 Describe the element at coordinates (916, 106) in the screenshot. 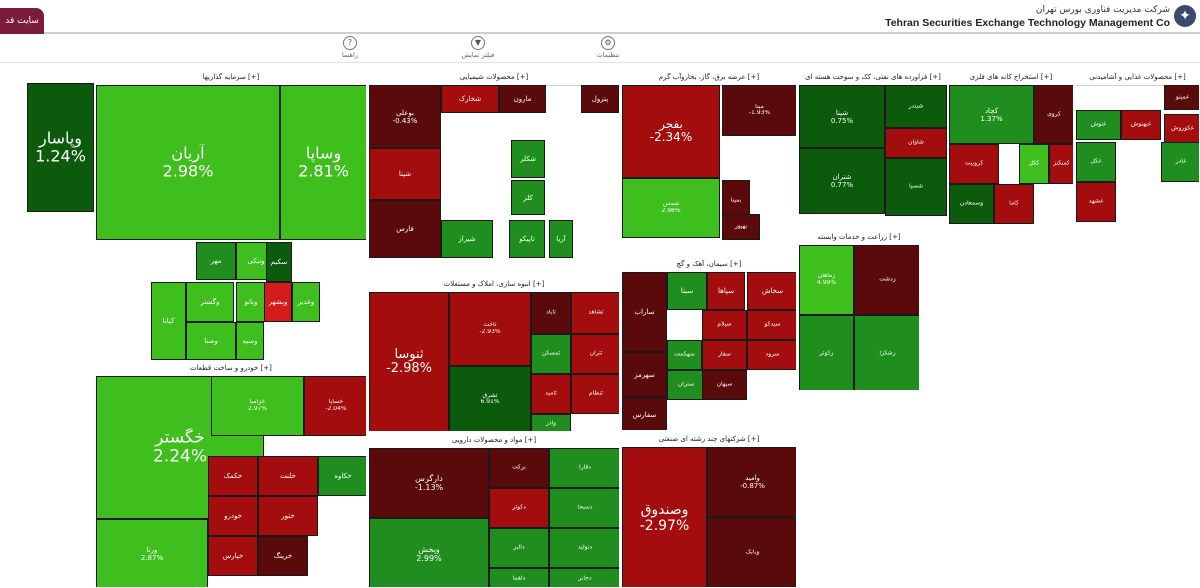

I see `stock-tile: شبندر` at that location.